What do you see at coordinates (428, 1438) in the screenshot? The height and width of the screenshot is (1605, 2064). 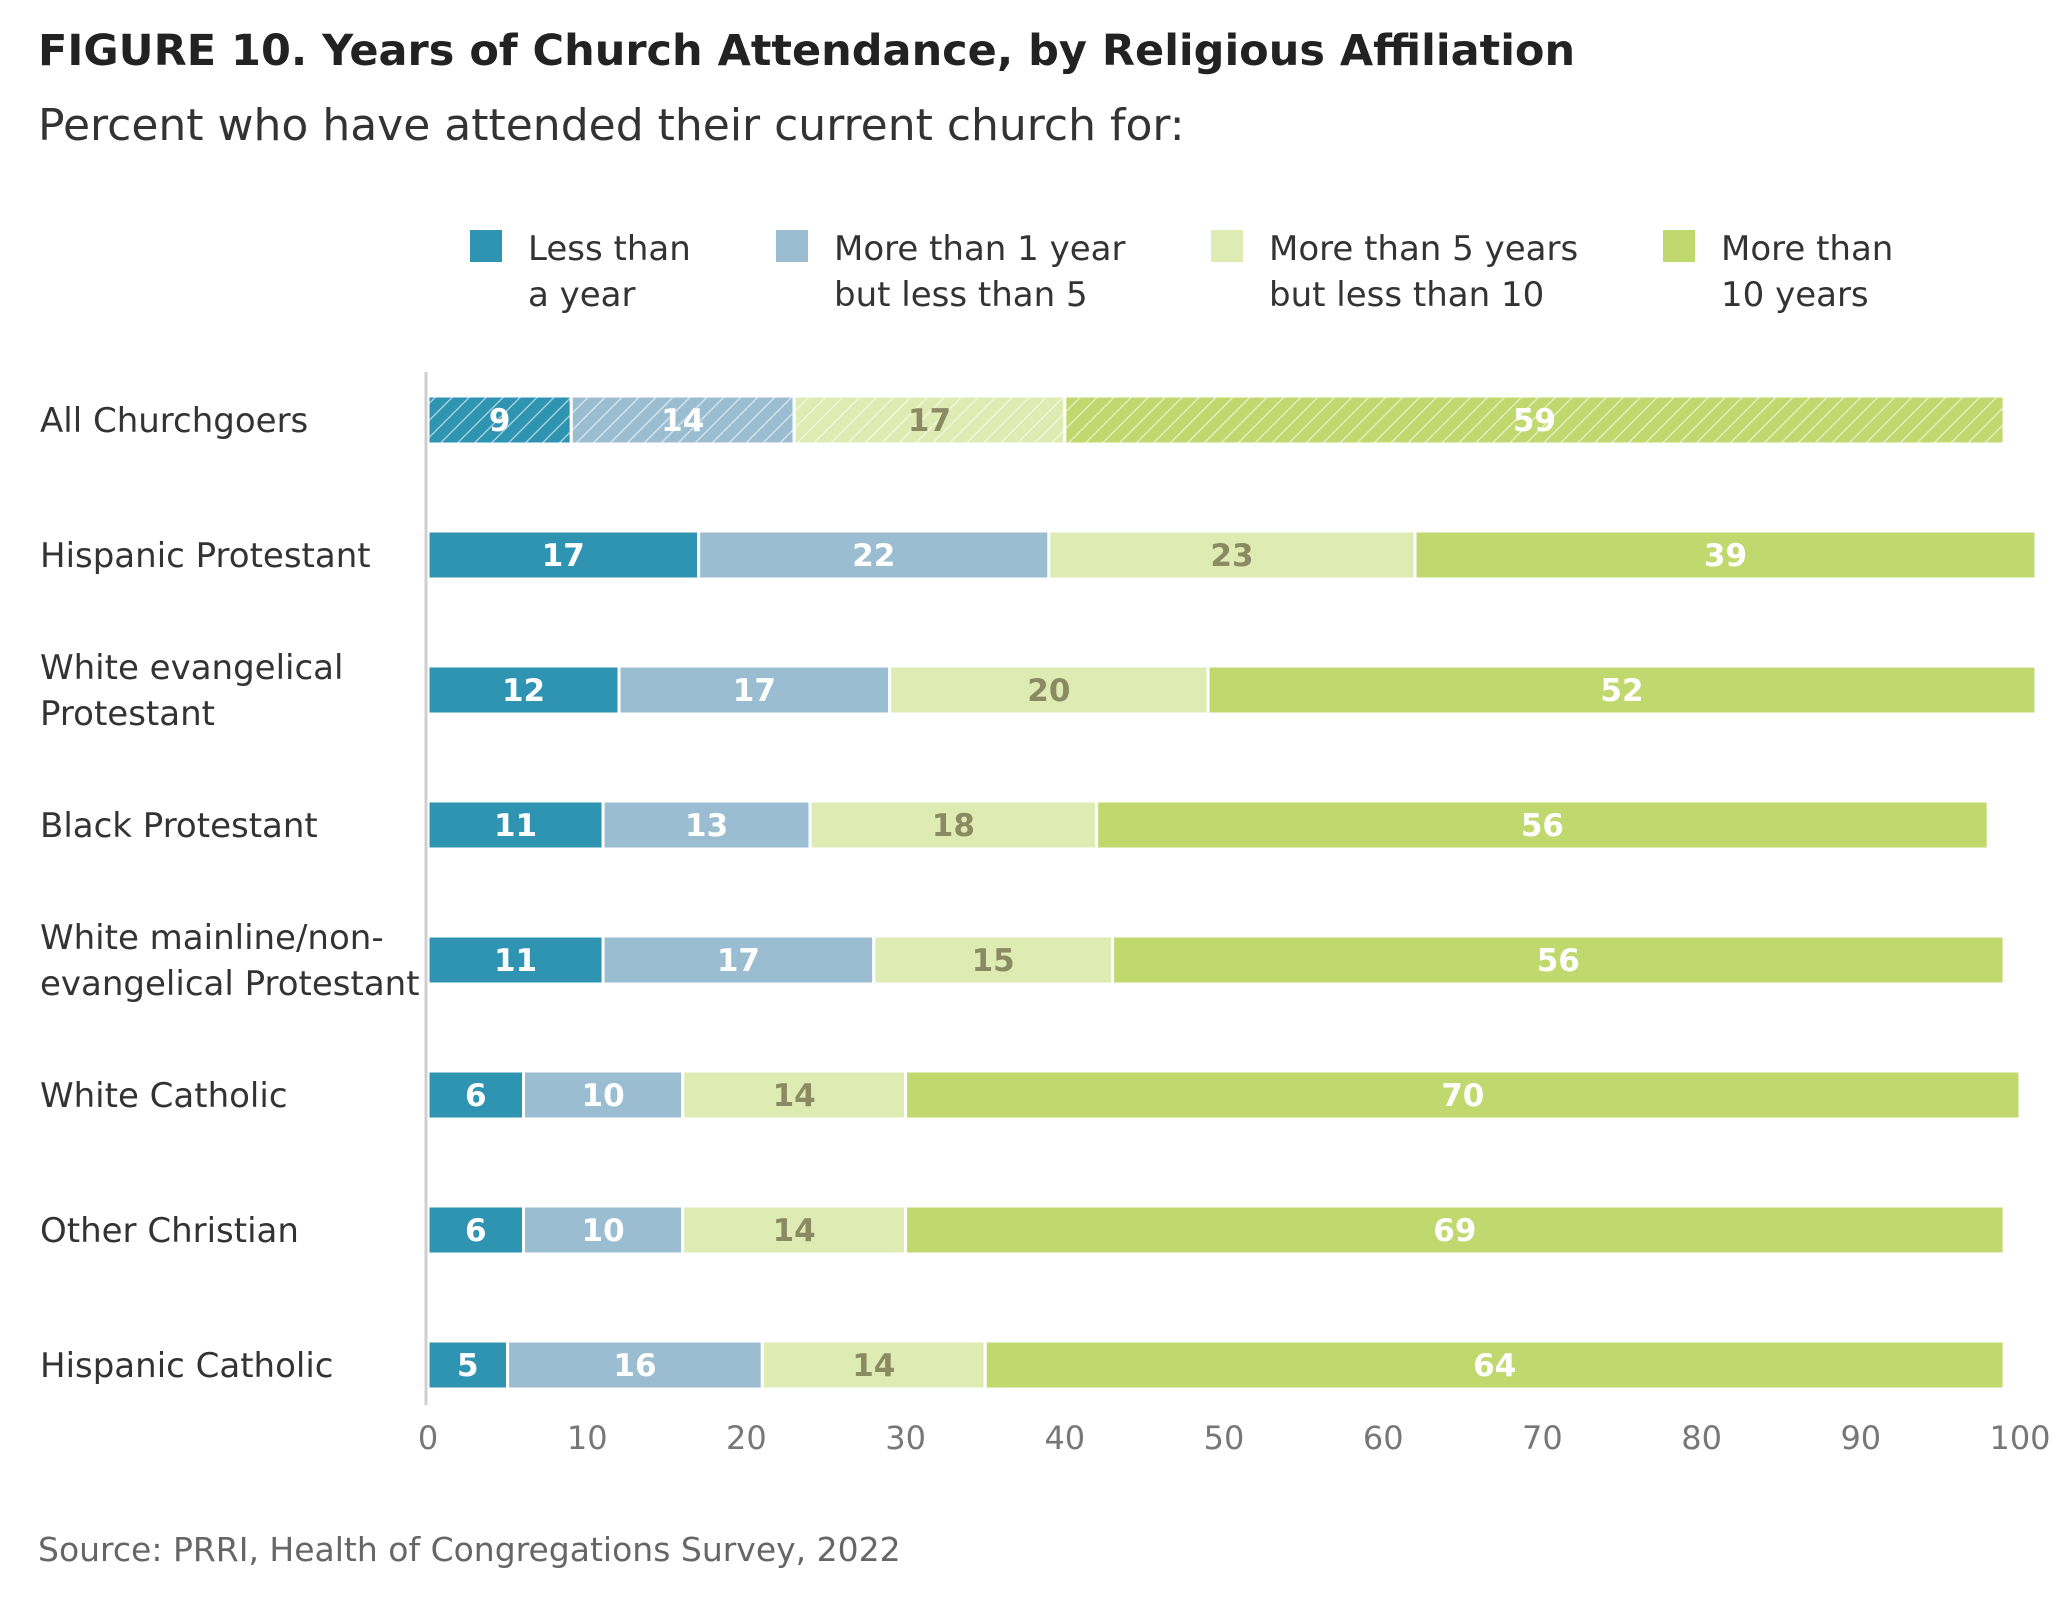 I see `x-tick-label: 0` at bounding box center [428, 1438].